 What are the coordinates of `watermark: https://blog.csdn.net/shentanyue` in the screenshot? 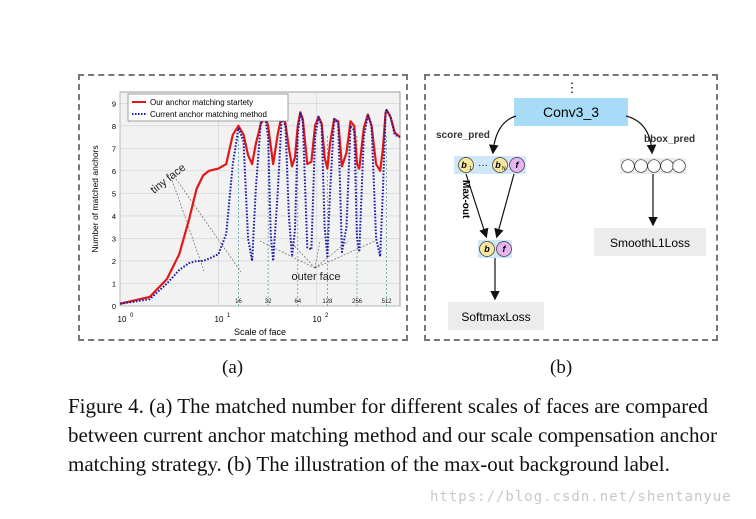 It's located at (581, 497).